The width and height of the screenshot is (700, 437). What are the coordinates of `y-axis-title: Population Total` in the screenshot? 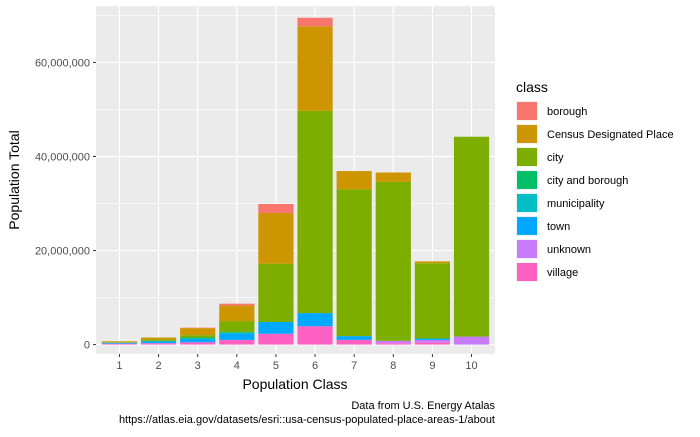 It's located at (14, 179).